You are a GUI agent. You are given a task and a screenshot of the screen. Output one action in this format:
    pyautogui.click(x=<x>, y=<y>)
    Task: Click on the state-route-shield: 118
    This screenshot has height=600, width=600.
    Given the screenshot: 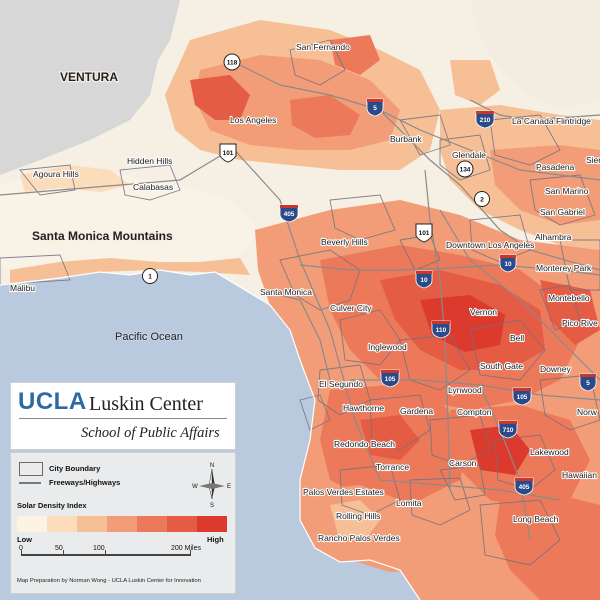 What is the action you would take?
    pyautogui.click(x=232, y=62)
    